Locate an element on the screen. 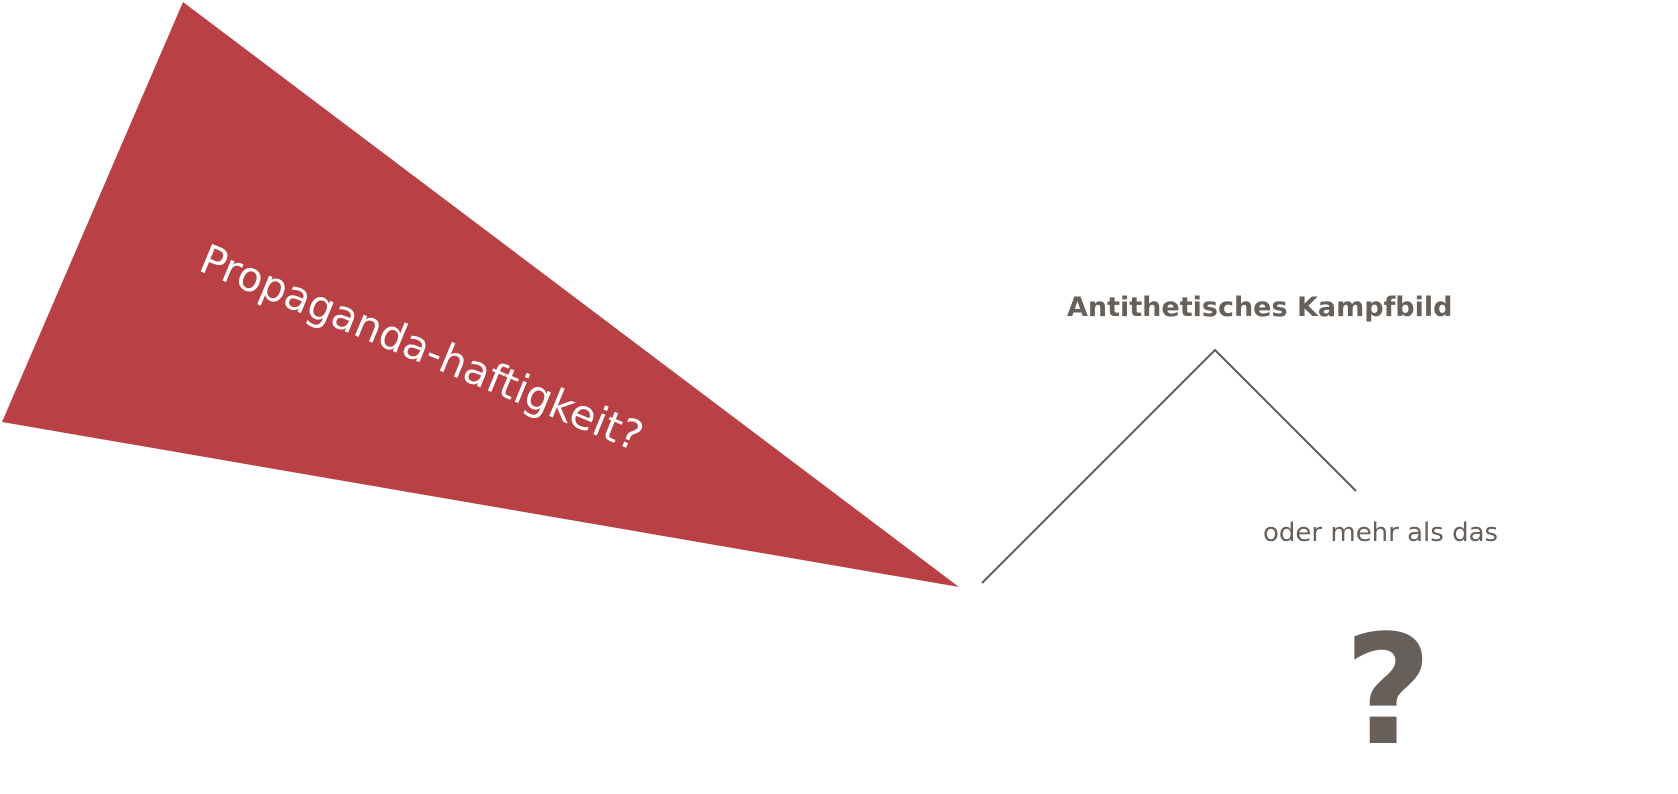 The width and height of the screenshot is (1678, 794). branch-connector-line is located at coordinates (1169, 466).